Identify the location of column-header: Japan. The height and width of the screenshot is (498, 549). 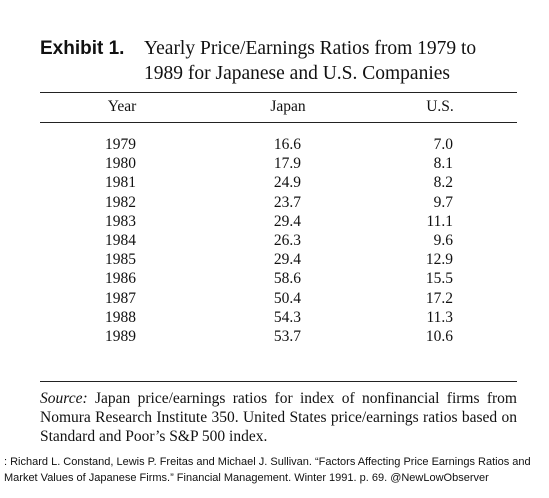
(288, 106).